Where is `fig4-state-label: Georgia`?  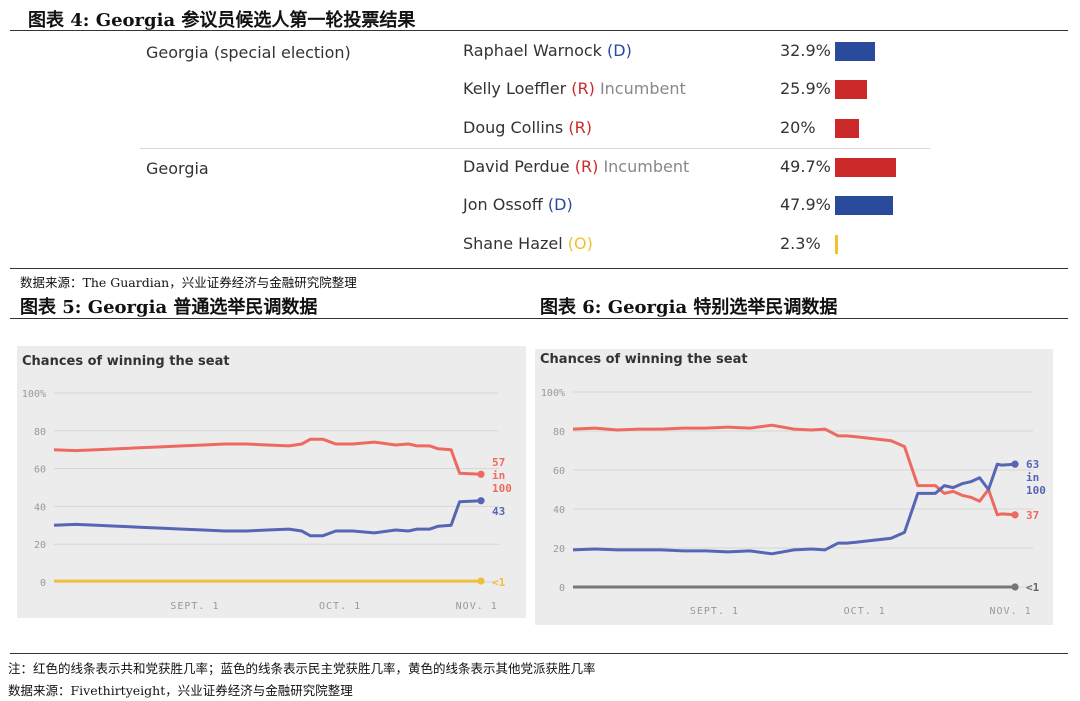
fig4-state-label: Georgia is located at coordinates (177, 168).